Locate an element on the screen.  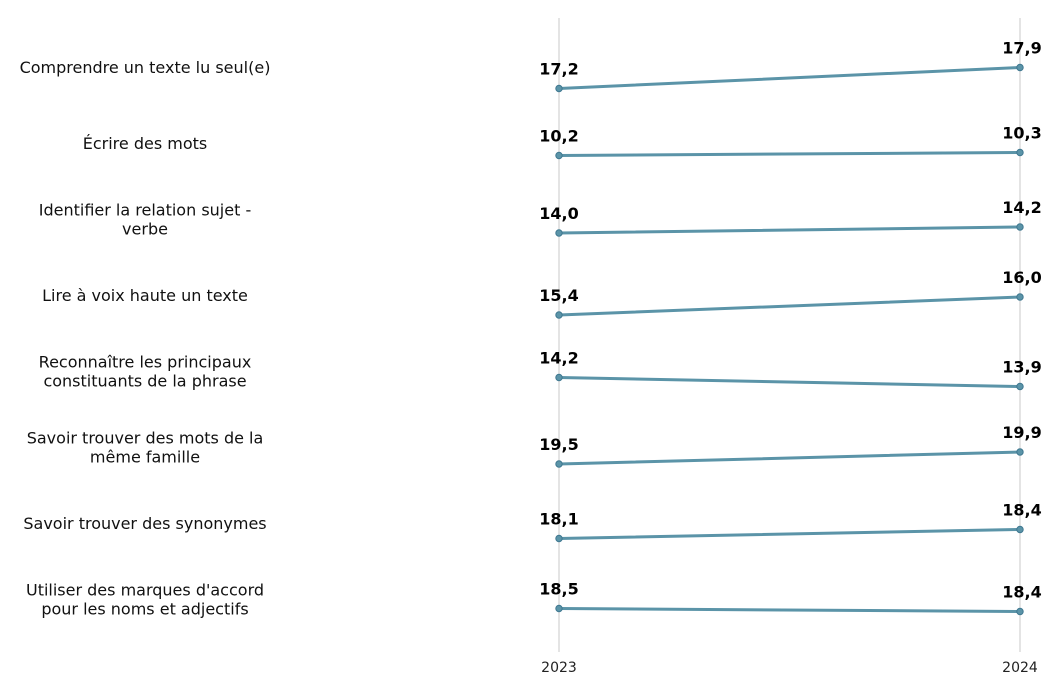
x-tick-label-2024: 2024 is located at coordinates (1020, 667).